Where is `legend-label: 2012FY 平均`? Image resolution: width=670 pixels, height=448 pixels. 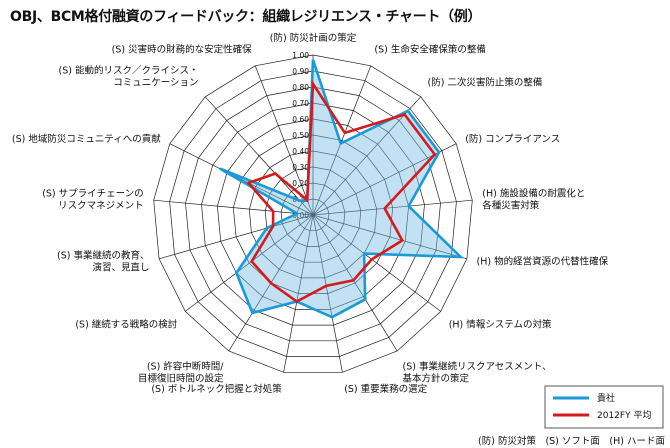 legend-label: 2012FY 平均 is located at coordinates (624, 415).